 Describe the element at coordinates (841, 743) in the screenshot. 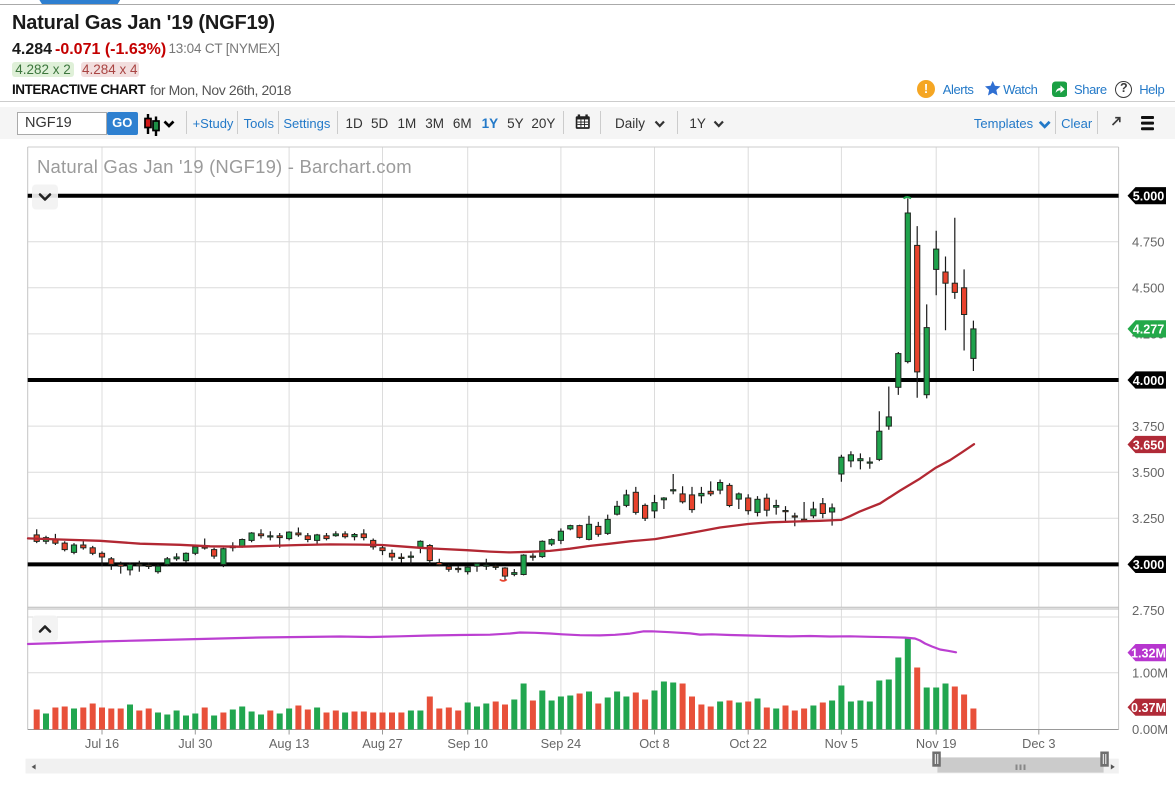

I see `svg-text: Nov 5` at that location.